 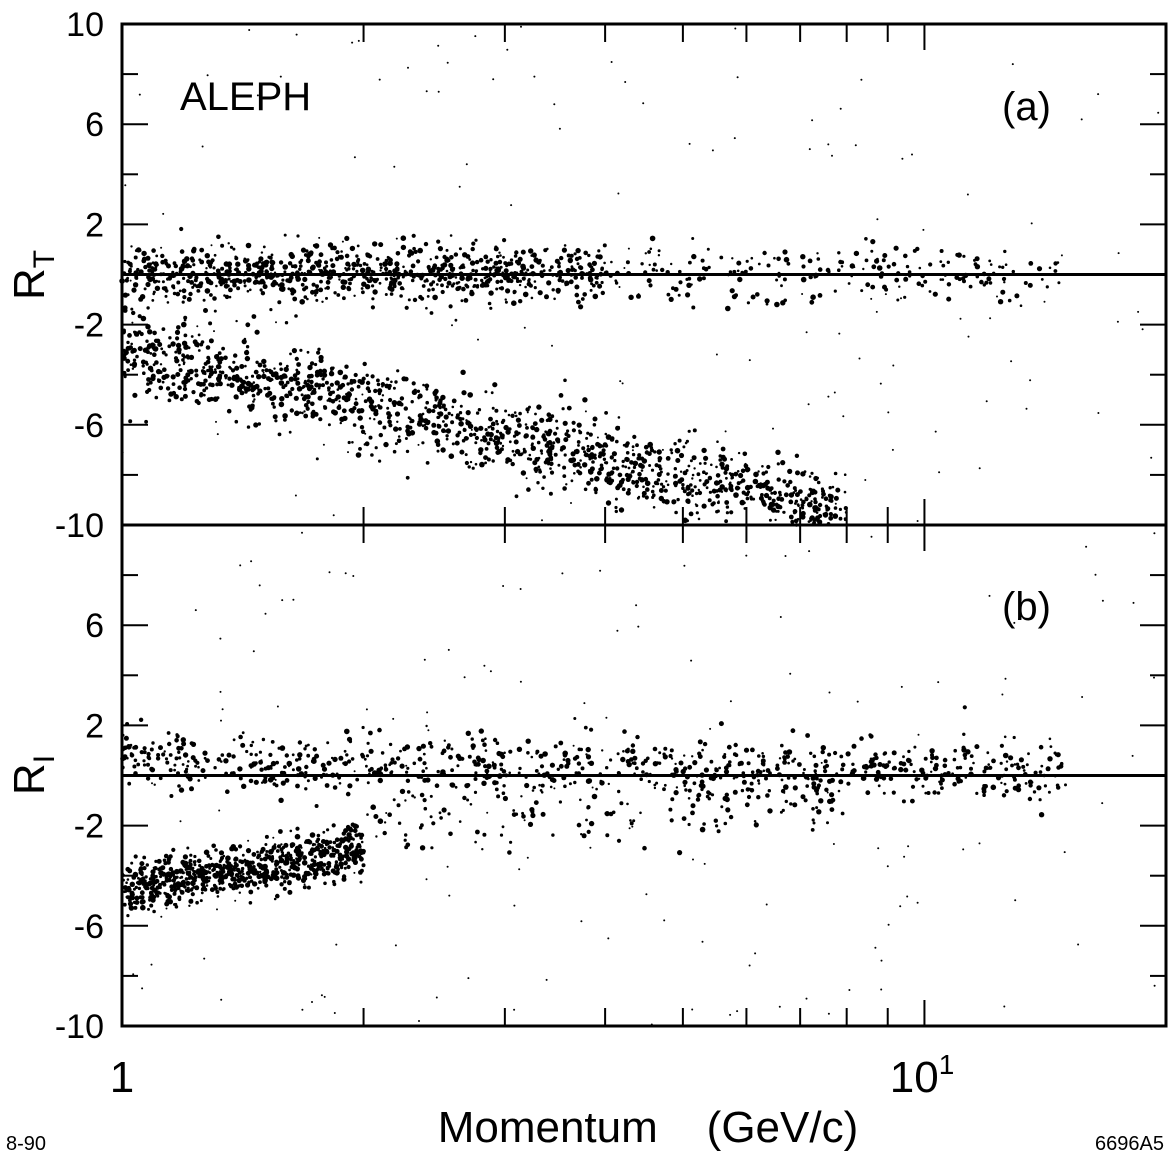 I want to click on svg-text: RI, so click(x=33, y=775).